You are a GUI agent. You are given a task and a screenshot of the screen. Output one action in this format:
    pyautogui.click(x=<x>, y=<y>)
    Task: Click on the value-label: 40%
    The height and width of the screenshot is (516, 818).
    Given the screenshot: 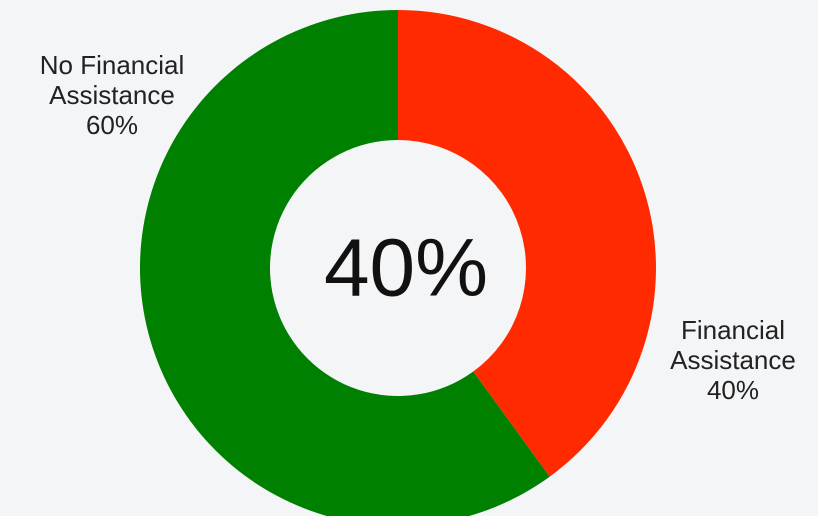 What is the action you would take?
    pyautogui.click(x=733, y=390)
    